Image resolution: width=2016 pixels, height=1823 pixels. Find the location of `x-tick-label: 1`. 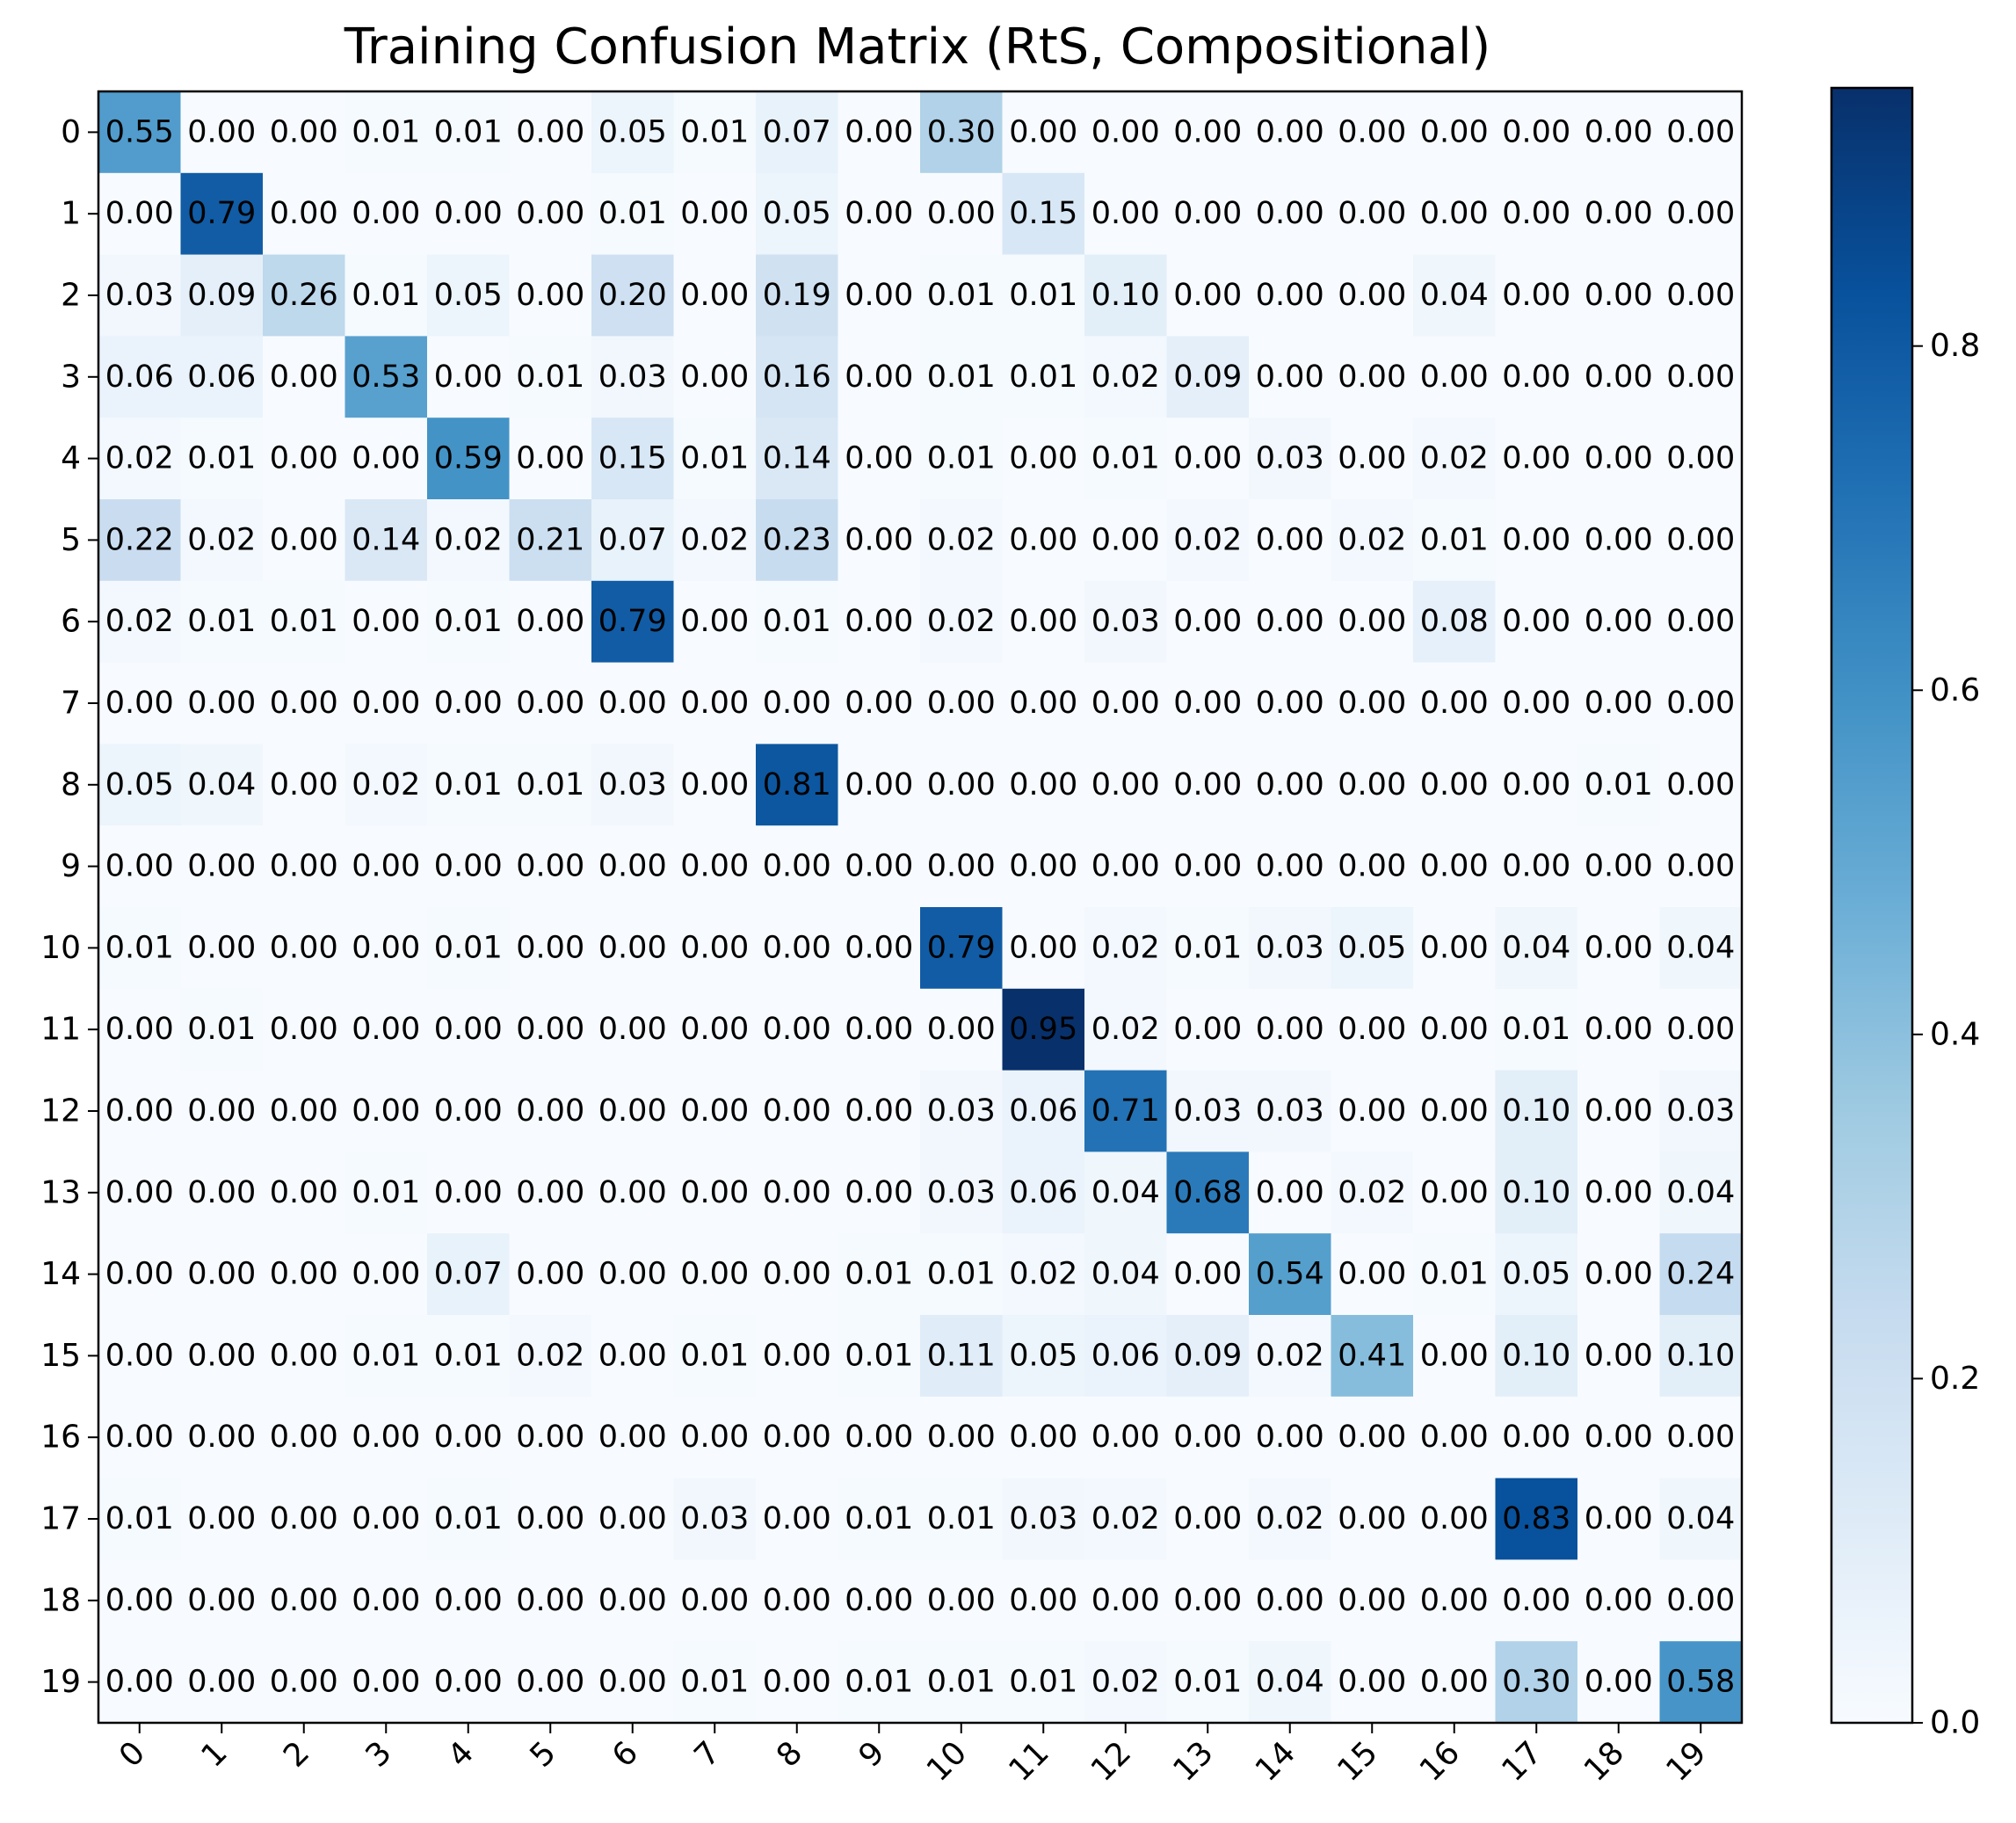

x-tick-label: 1 is located at coordinates (215, 1755).